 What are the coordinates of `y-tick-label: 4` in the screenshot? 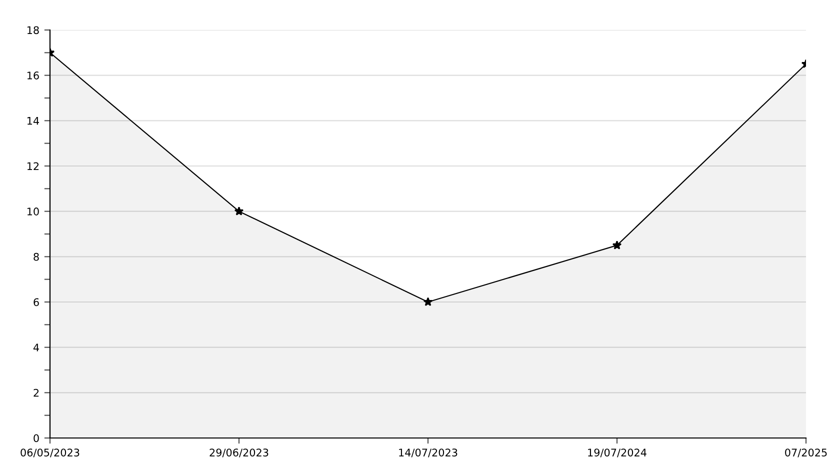 It's located at (36, 348).